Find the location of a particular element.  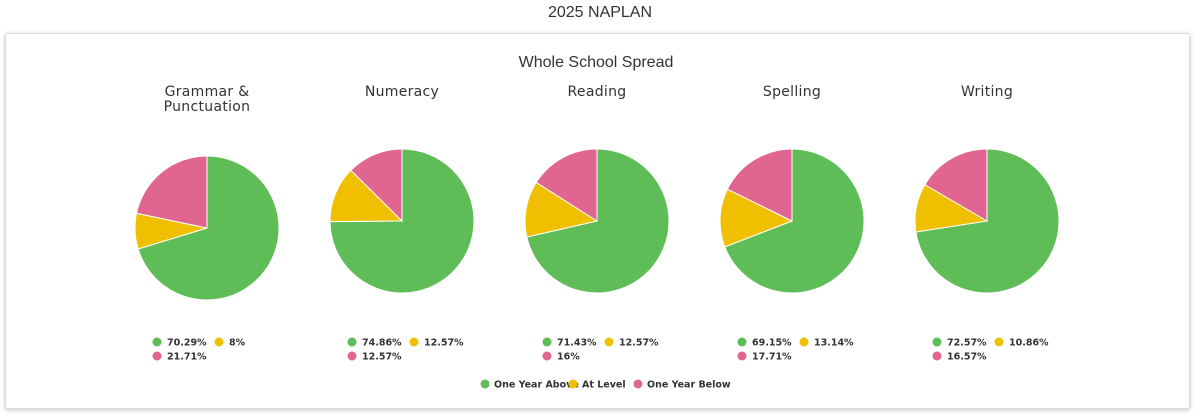

legend-item-one-year-above: One Year Above is located at coordinates (529, 385).